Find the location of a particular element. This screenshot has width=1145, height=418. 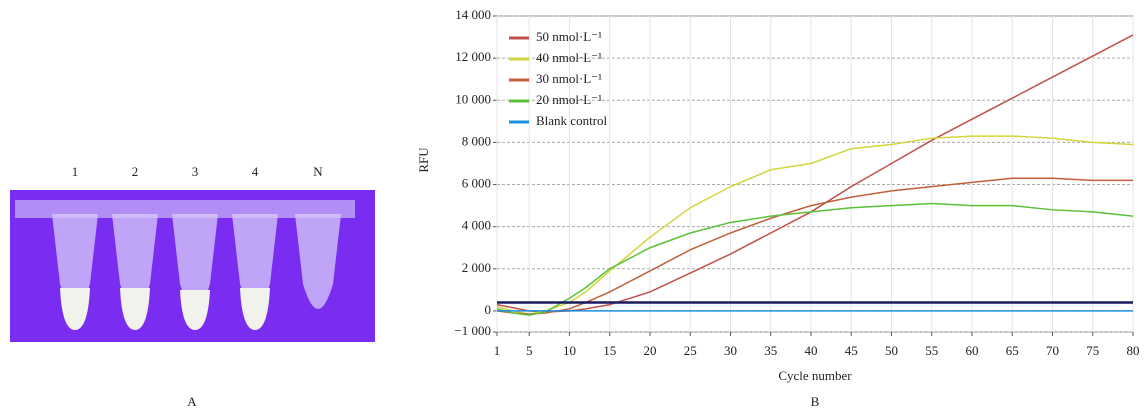

legend-label: 30 nmol·L⁻¹ is located at coordinates (569, 78).